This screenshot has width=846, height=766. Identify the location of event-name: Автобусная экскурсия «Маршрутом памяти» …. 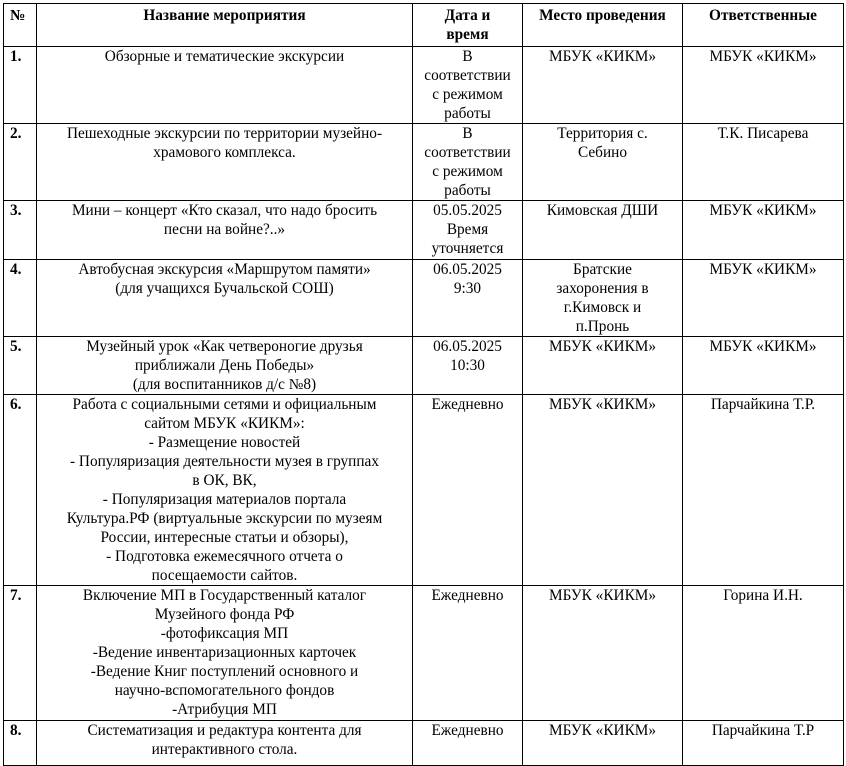
(224, 298).